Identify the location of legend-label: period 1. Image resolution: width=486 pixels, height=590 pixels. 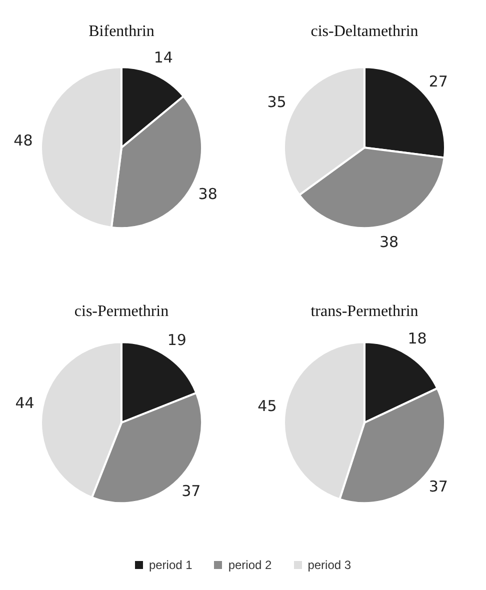
(170, 565).